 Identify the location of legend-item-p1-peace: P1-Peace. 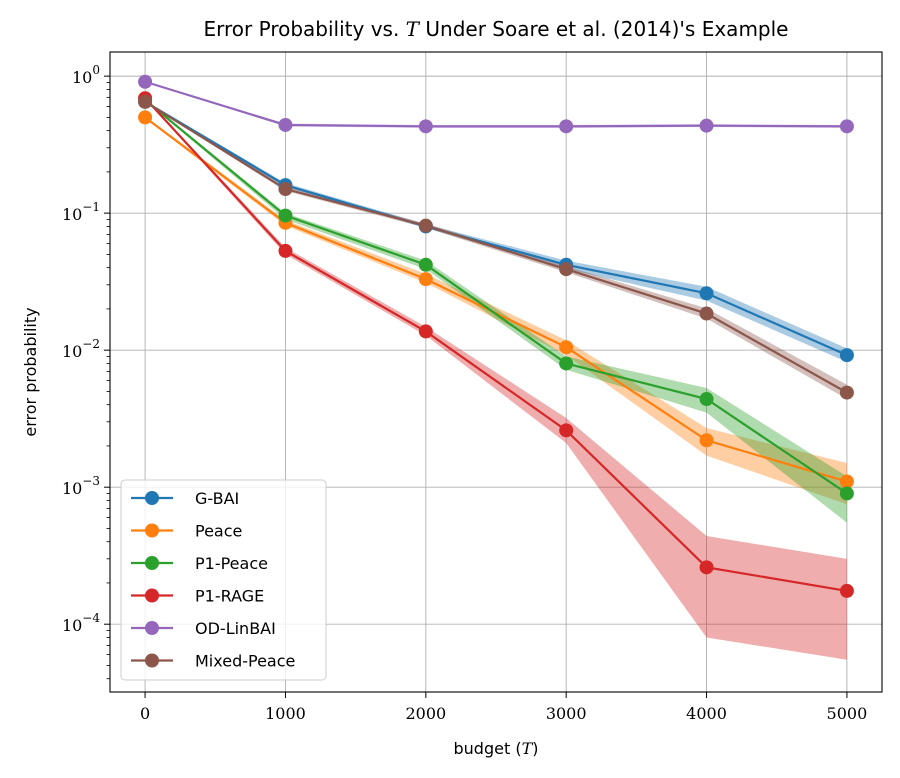
(199, 563).